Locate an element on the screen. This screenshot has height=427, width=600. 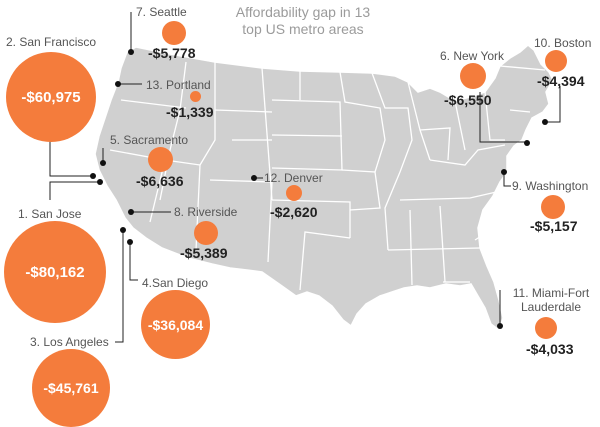
miami-bubble is located at coordinates (546, 328).